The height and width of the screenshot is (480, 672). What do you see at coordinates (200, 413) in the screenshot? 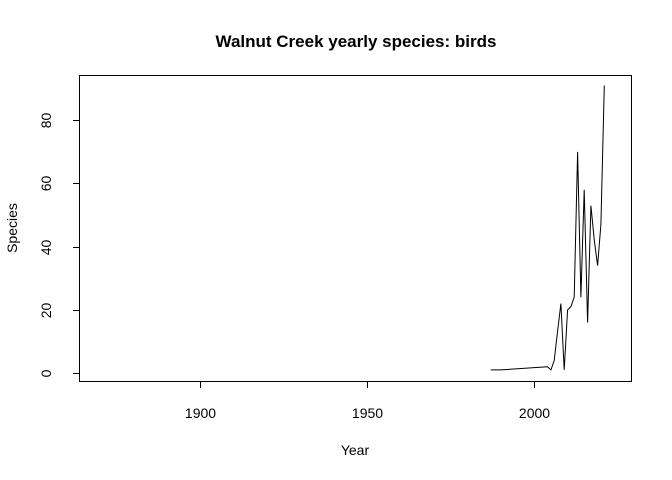
I see `x-tick-label: 1900` at bounding box center [200, 413].